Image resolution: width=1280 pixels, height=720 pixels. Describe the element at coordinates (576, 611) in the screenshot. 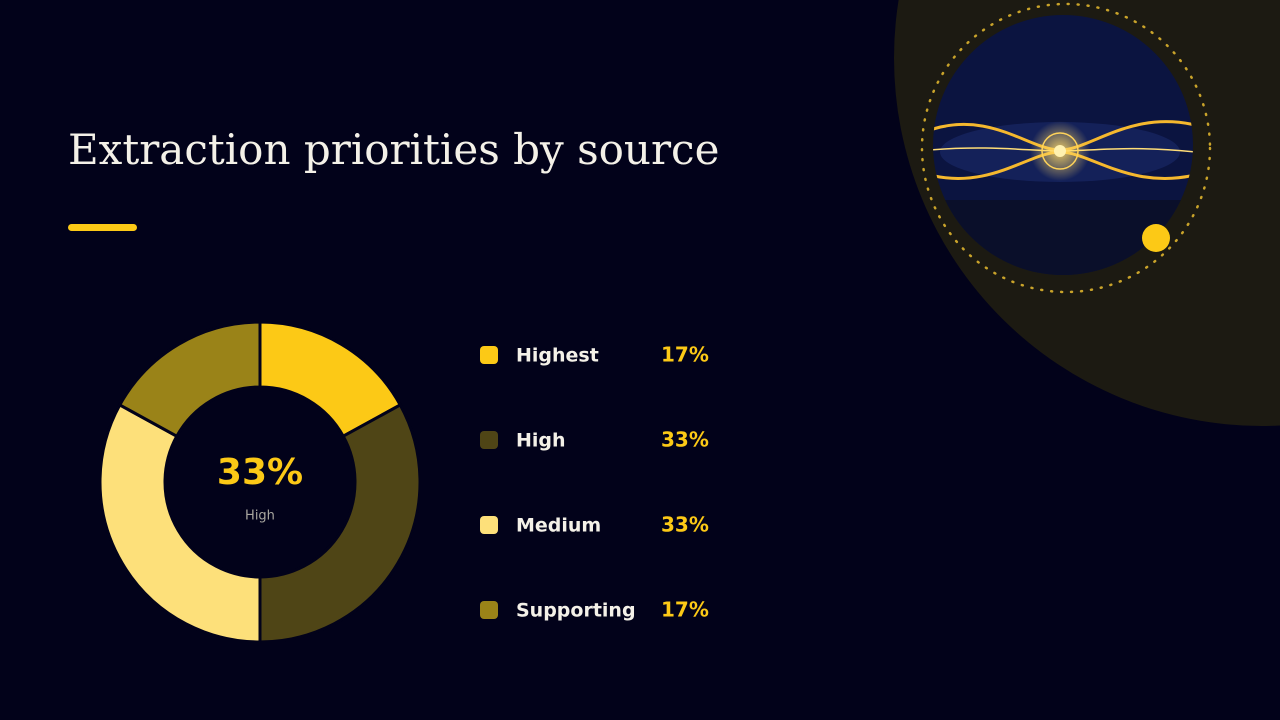

I see `legend-label: Supporting` at that location.